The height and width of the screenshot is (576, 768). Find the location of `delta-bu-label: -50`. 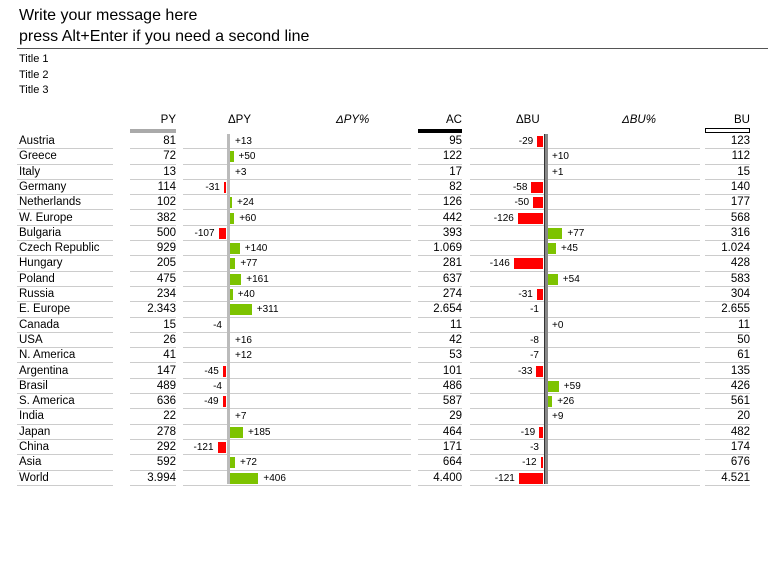

delta-bu-label: -50 is located at coordinates (521, 203).